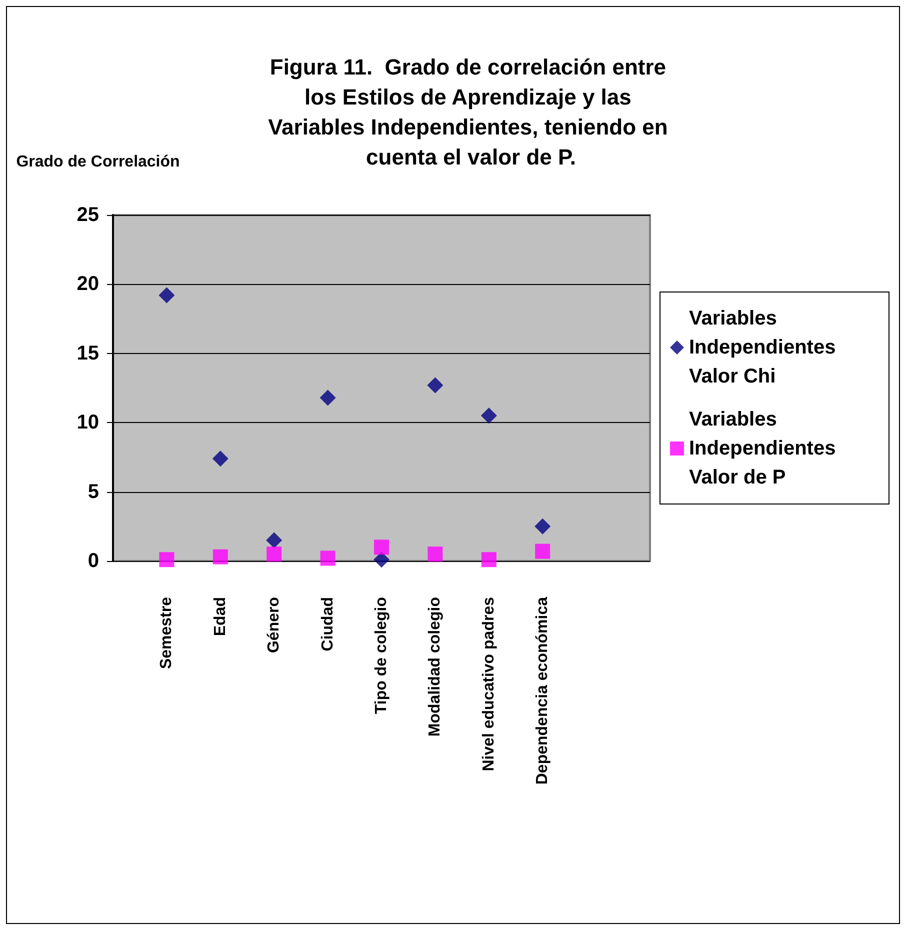  What do you see at coordinates (87, 423) in the screenshot?
I see `y-tick-label: 10` at bounding box center [87, 423].